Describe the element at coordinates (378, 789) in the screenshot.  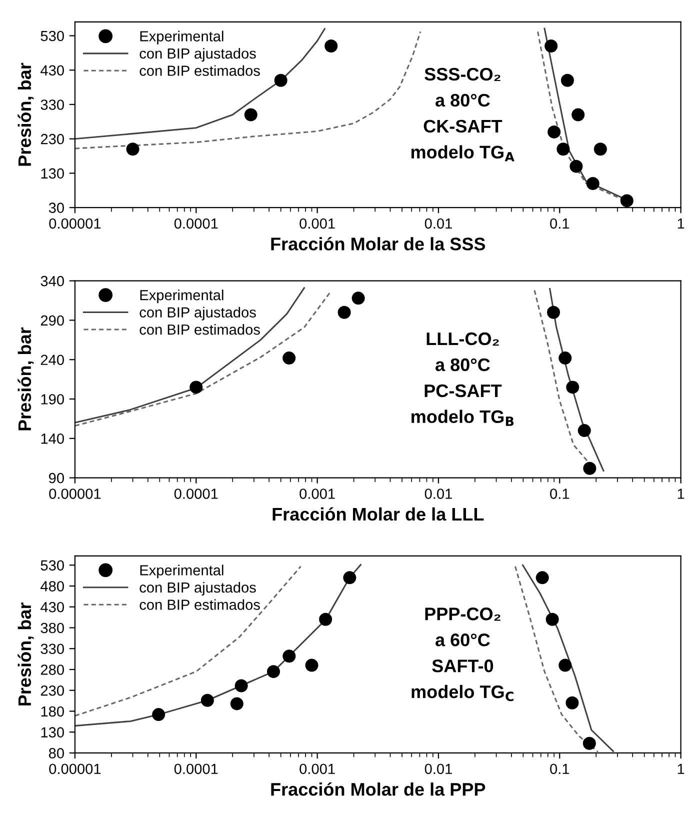
I see `x-axis-title: Fracción Molar de la PPP` at that location.